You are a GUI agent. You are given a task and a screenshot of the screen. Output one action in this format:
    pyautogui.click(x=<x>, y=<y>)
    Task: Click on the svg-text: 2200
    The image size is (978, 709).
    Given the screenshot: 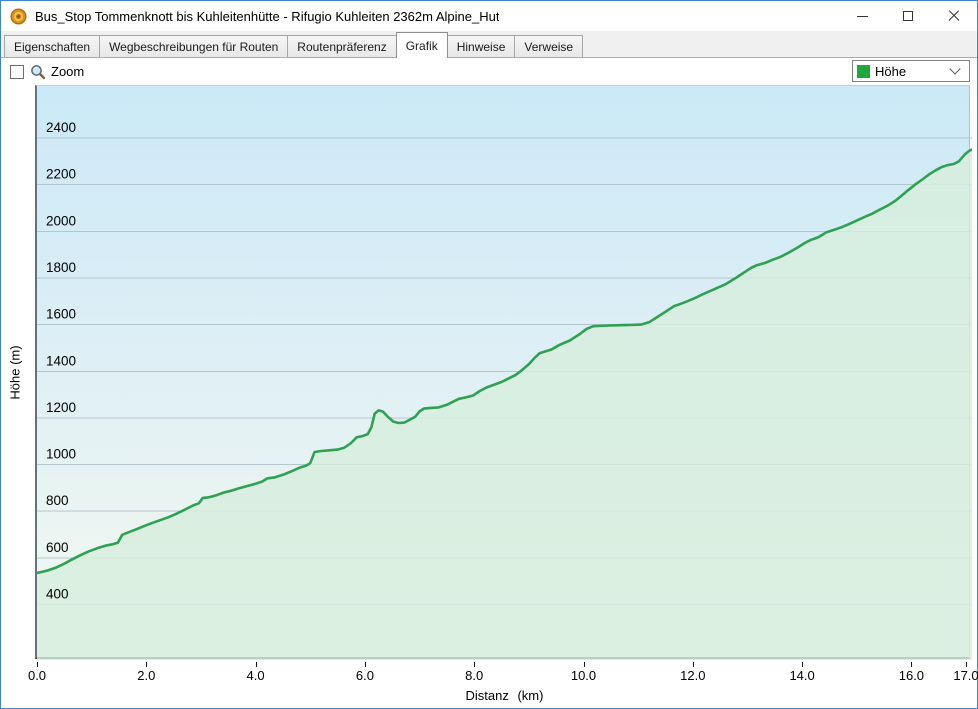 What is the action you would take?
    pyautogui.click(x=61, y=174)
    